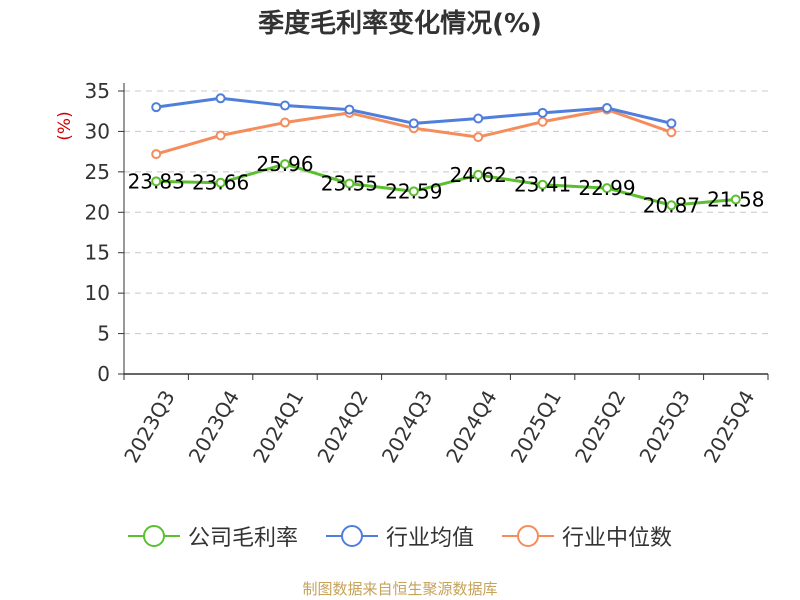 The height and width of the screenshot is (600, 800). I want to click on y-tick-label: 0, so click(103, 374).